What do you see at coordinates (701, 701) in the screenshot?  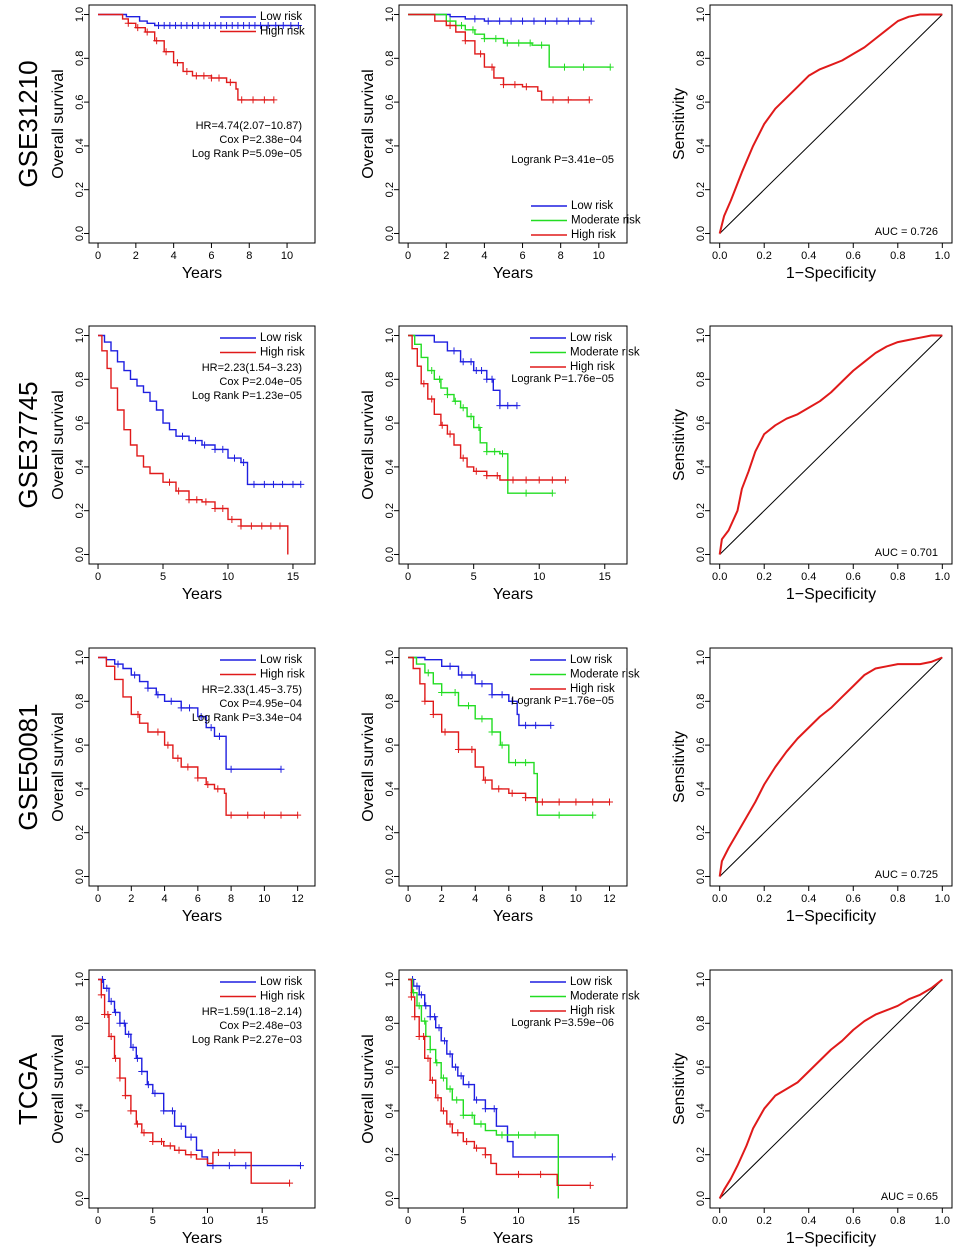 I see `y-tick-label: 0.8` at bounding box center [701, 701].